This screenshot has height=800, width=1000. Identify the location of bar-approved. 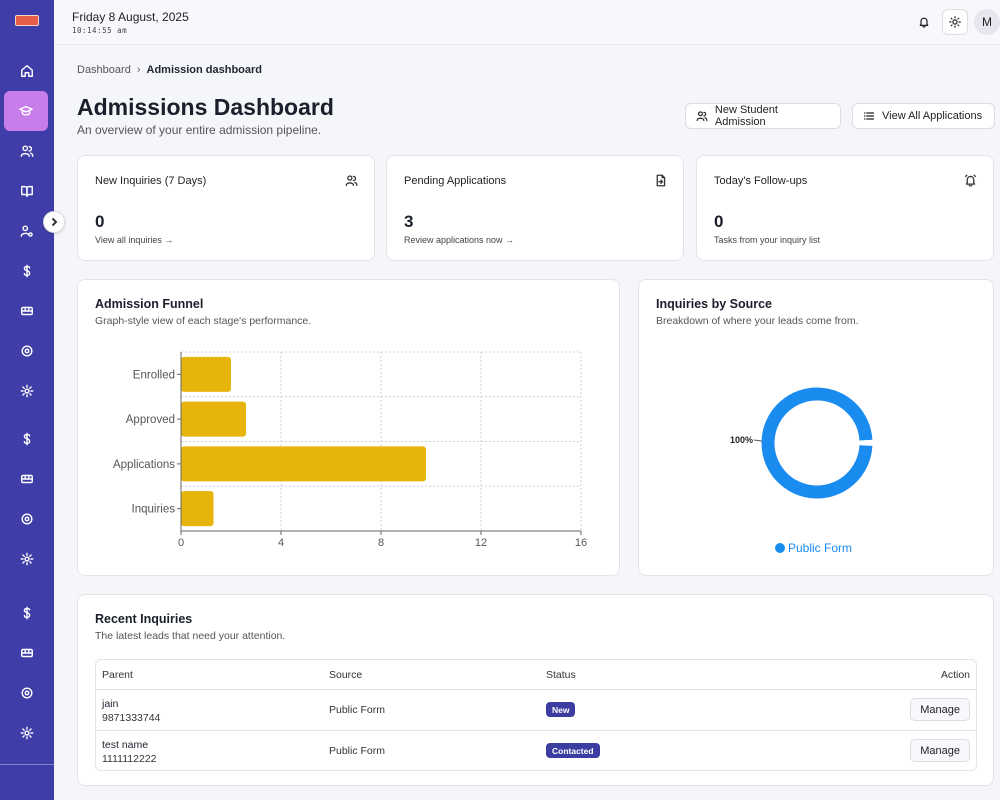
(213, 419).